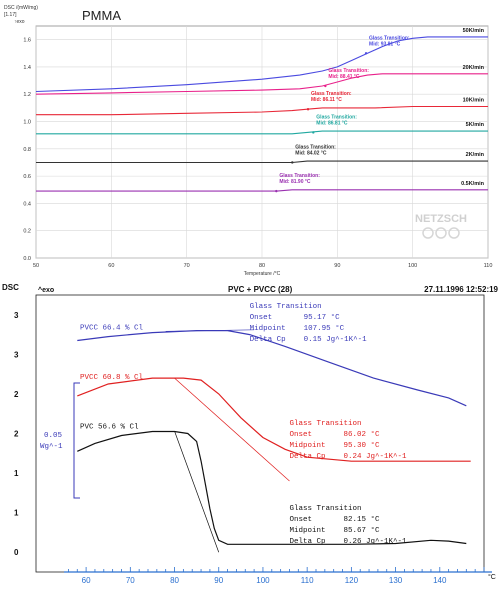  Describe the element at coordinates (322, 317) in the screenshot. I see `annotation-row-value: 95.17 °C` at that location.